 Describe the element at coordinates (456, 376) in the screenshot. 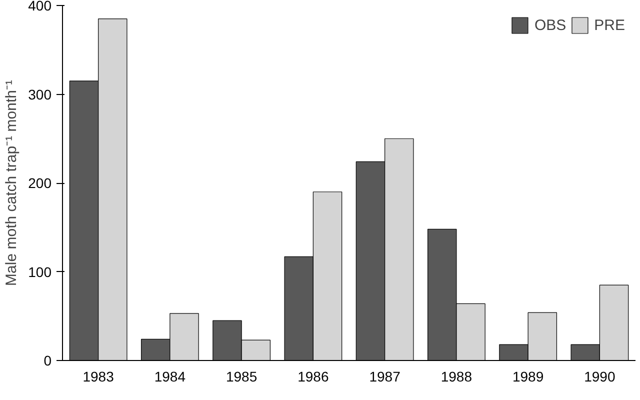

I see `x-tick-label: 1988` at that location.